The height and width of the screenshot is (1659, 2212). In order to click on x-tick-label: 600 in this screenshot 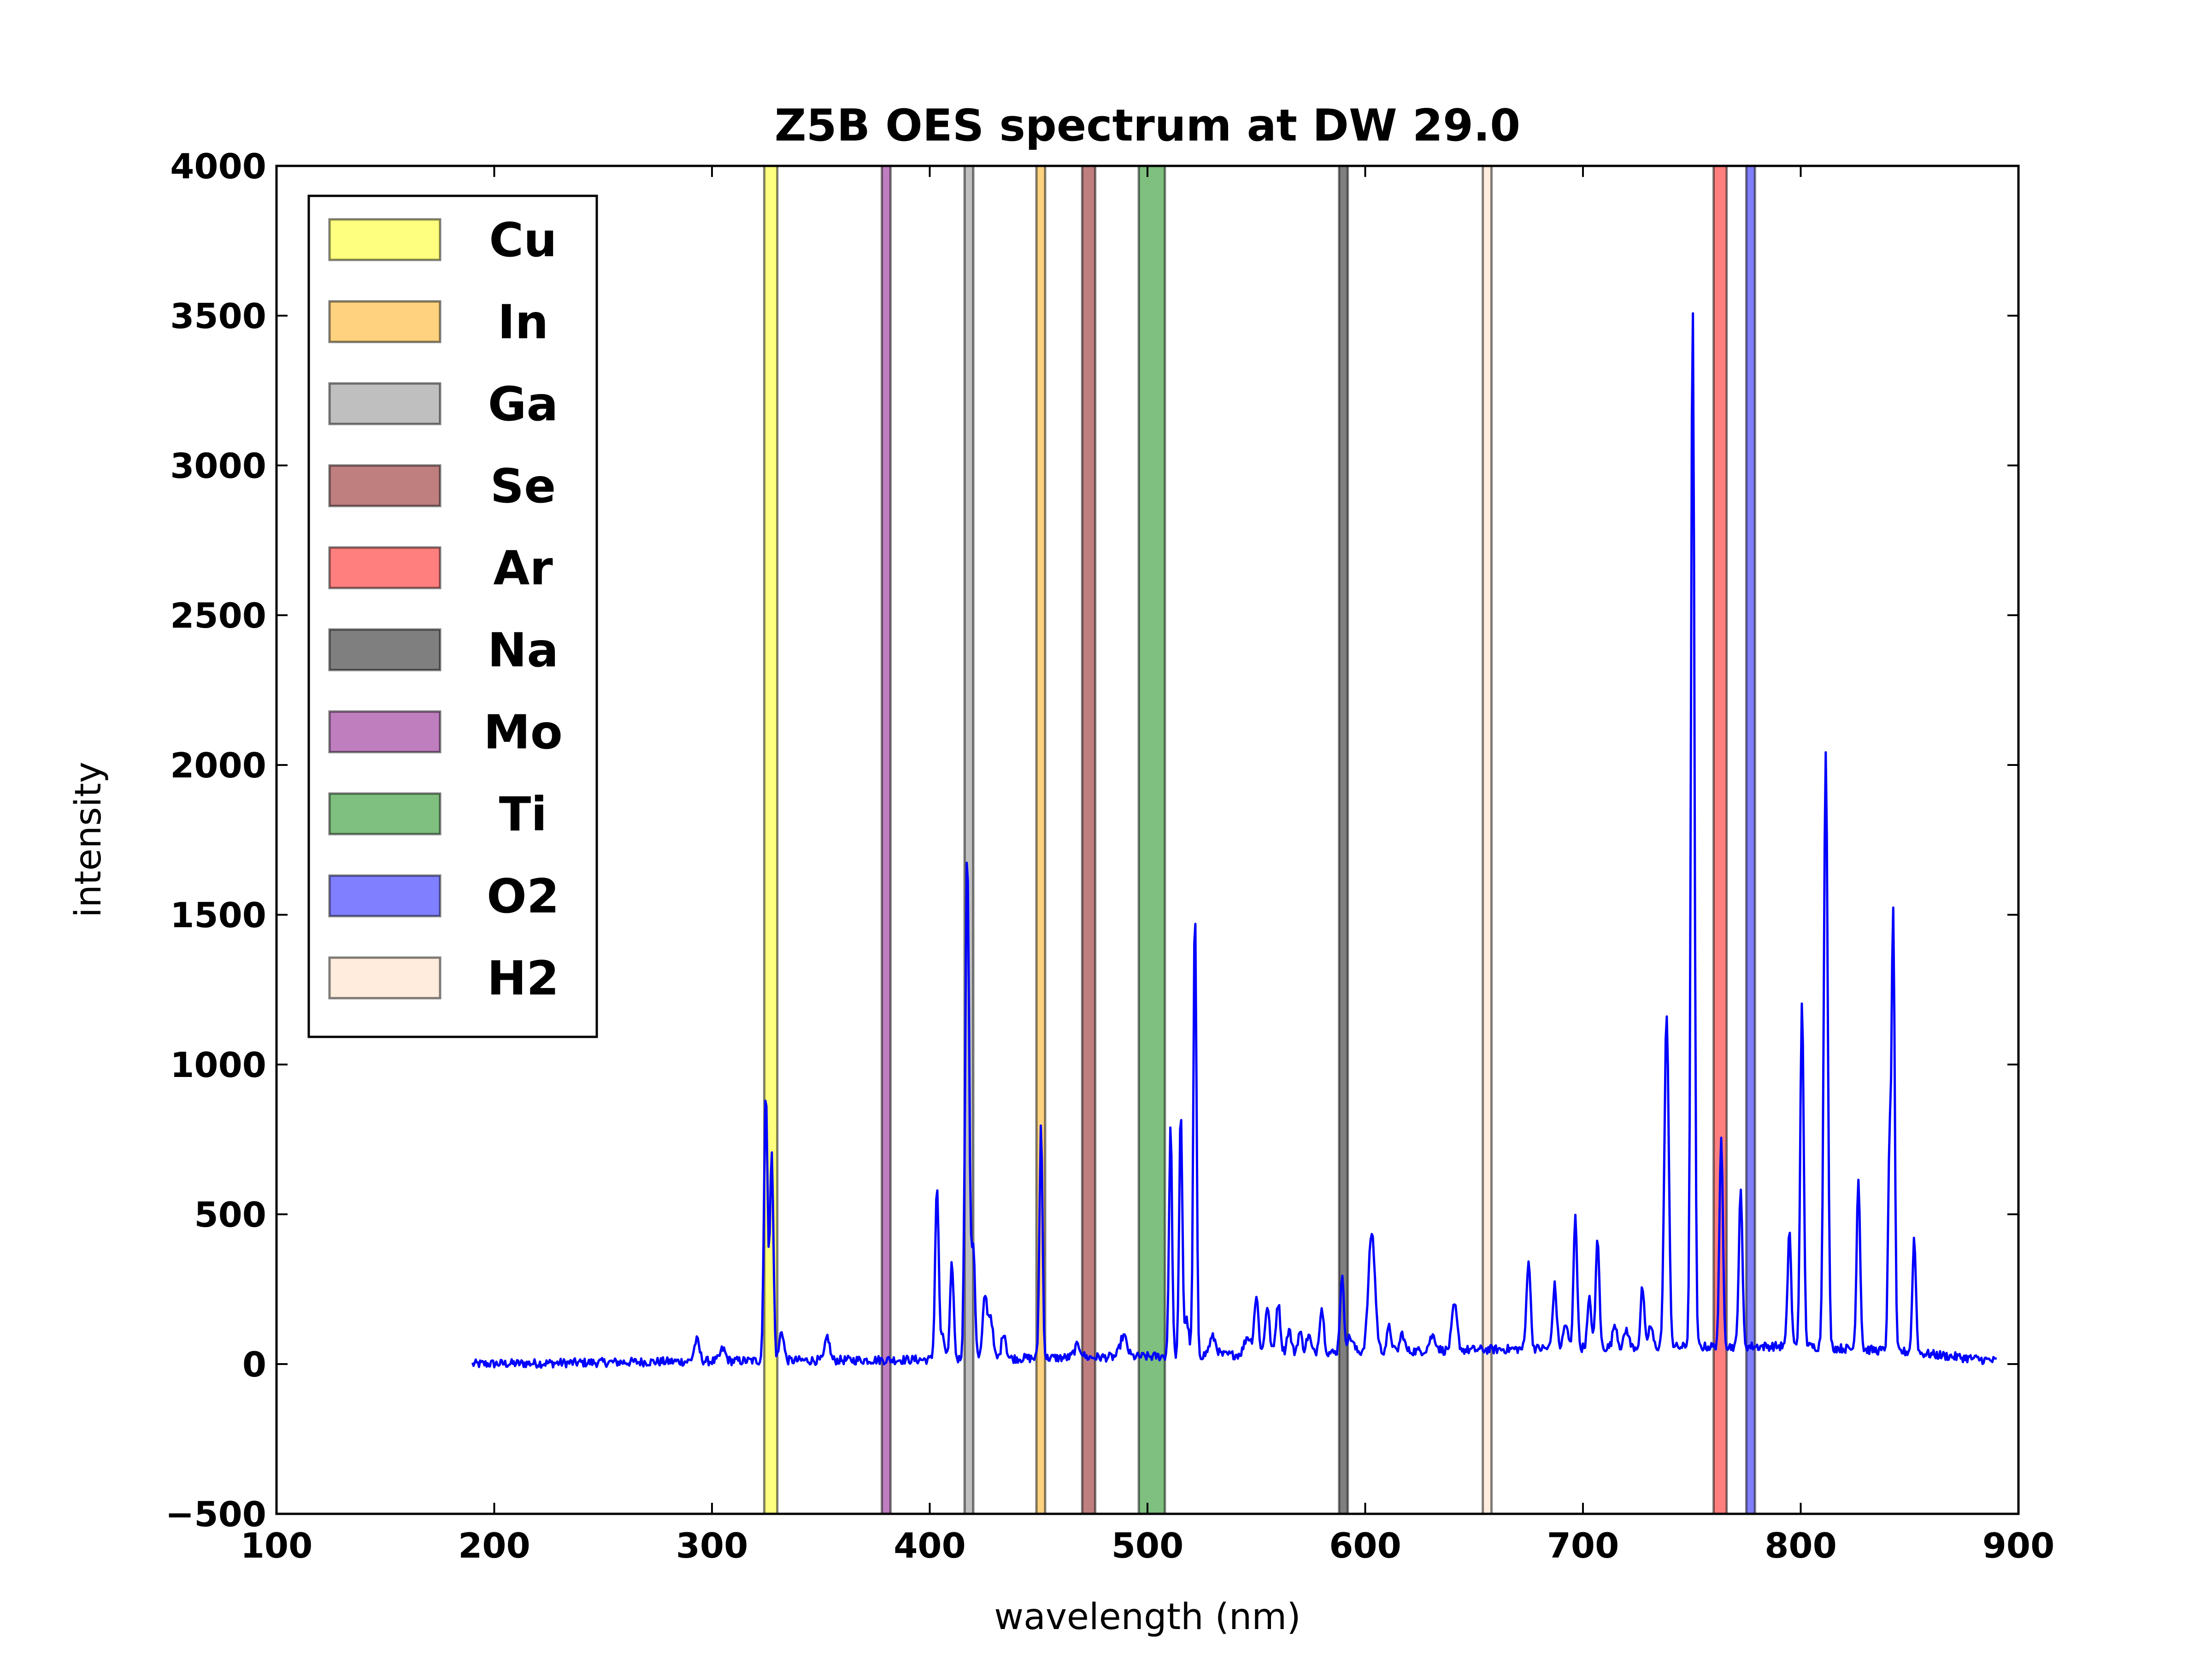, I will do `click(1365, 1545)`.